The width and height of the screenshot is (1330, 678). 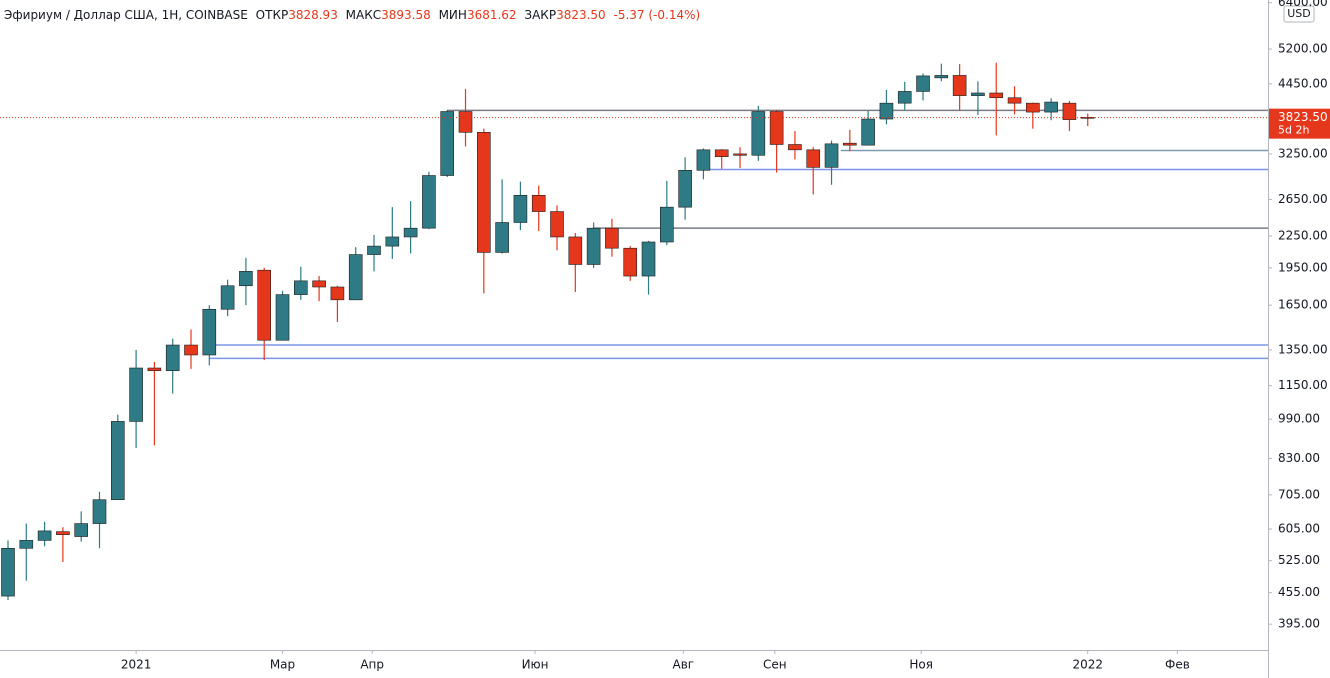 I want to click on currency: USD, so click(x=1299, y=13).